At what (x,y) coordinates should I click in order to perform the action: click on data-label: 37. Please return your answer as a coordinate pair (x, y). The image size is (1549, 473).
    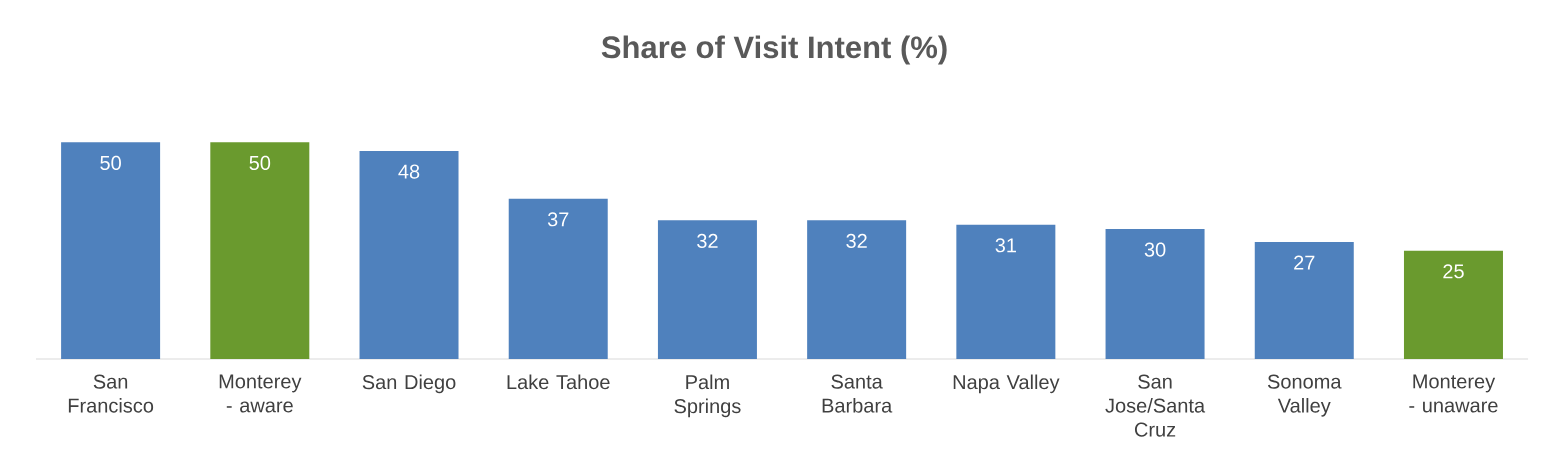
    Looking at the image, I should click on (558, 219).